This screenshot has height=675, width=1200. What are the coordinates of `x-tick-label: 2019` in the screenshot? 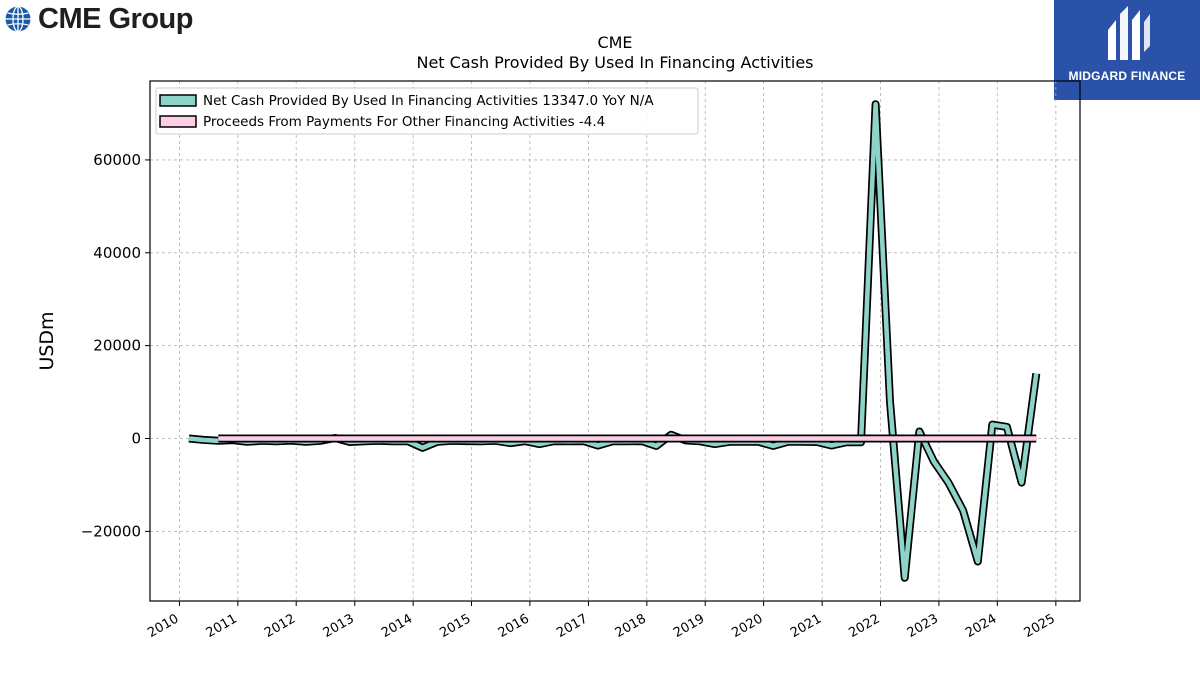 It's located at (689, 626).